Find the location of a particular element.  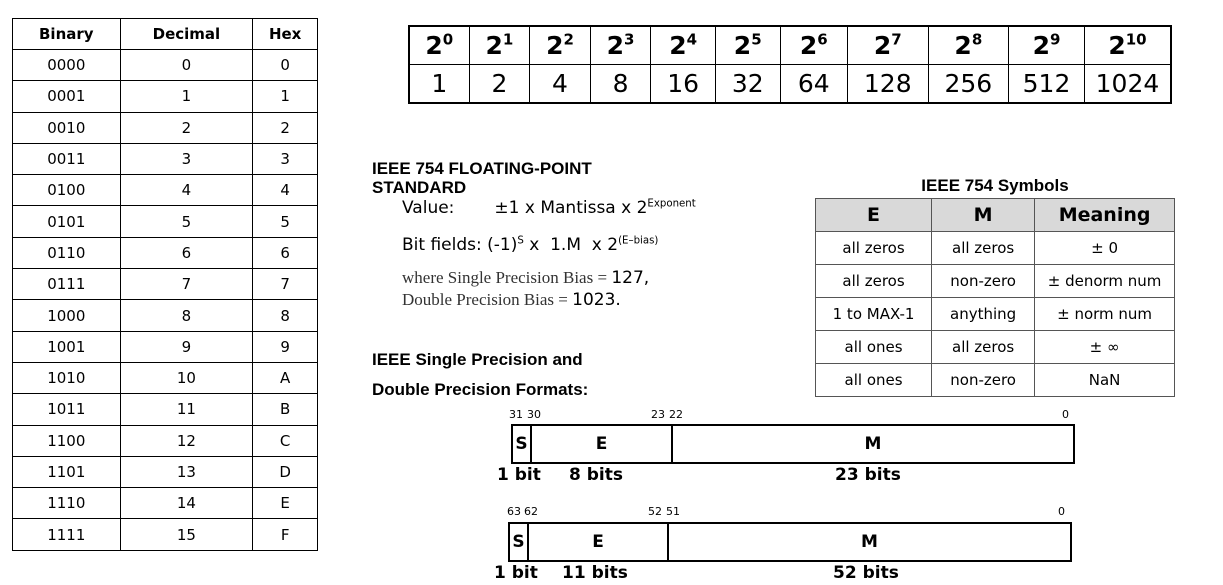

cell-meaning: ± denorm num is located at coordinates (1104, 281).